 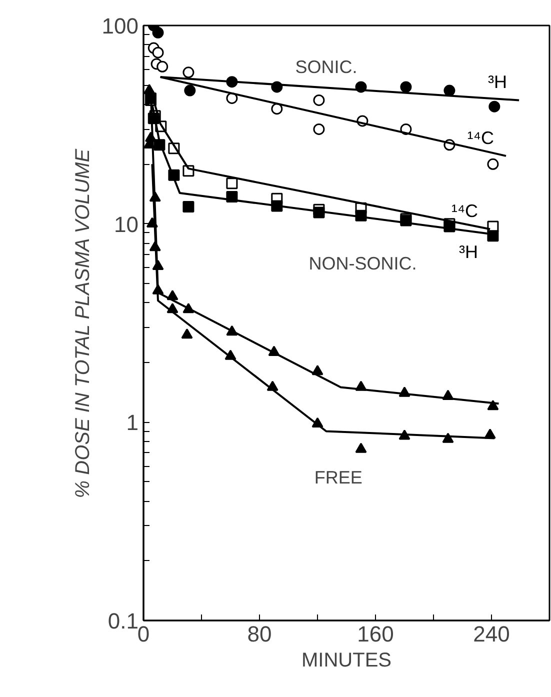 I want to click on x-tick-label: 80, so click(x=259, y=634).